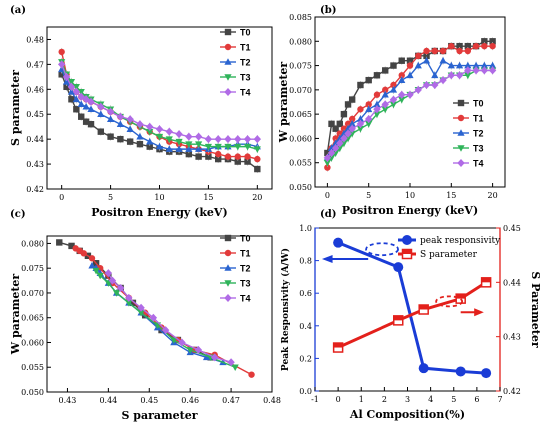  Describe the element at coordinates (493, 195) in the screenshot. I see `x-tick-label: 20` at that location.